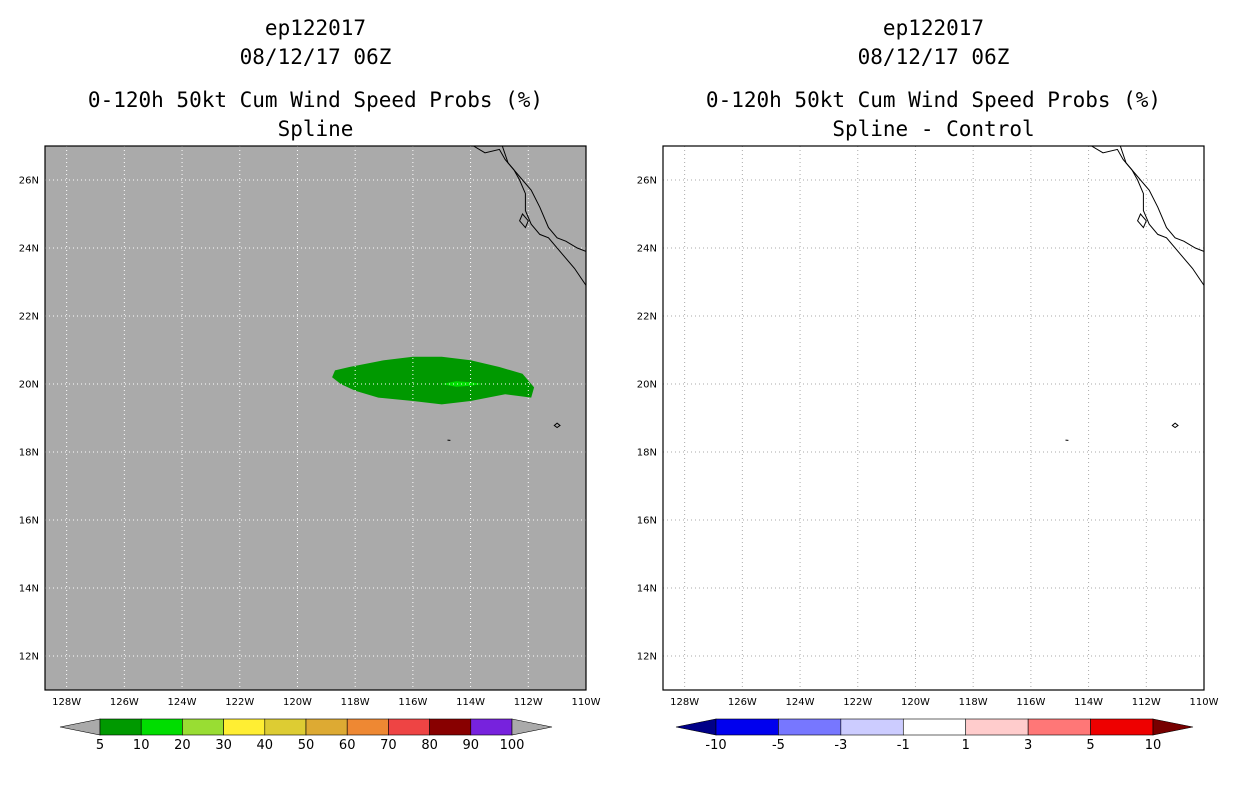 This screenshot has width=1236, height=800. I want to click on colorbar-label: 100, so click(512, 745).